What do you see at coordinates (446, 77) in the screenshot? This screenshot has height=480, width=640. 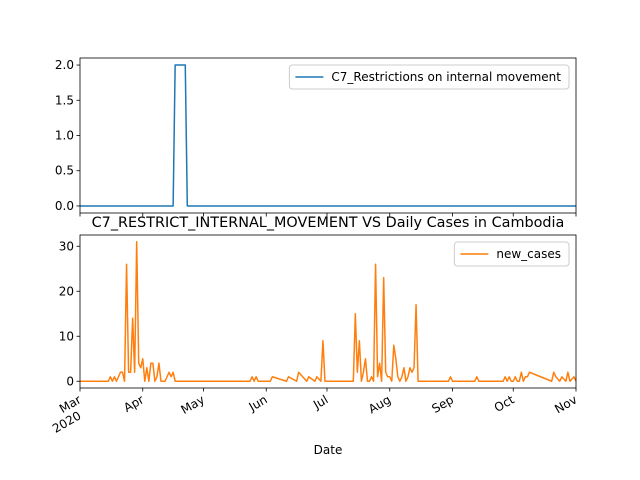 I see `top-legend-label: C7_Restrictions on internal movement` at bounding box center [446, 77].